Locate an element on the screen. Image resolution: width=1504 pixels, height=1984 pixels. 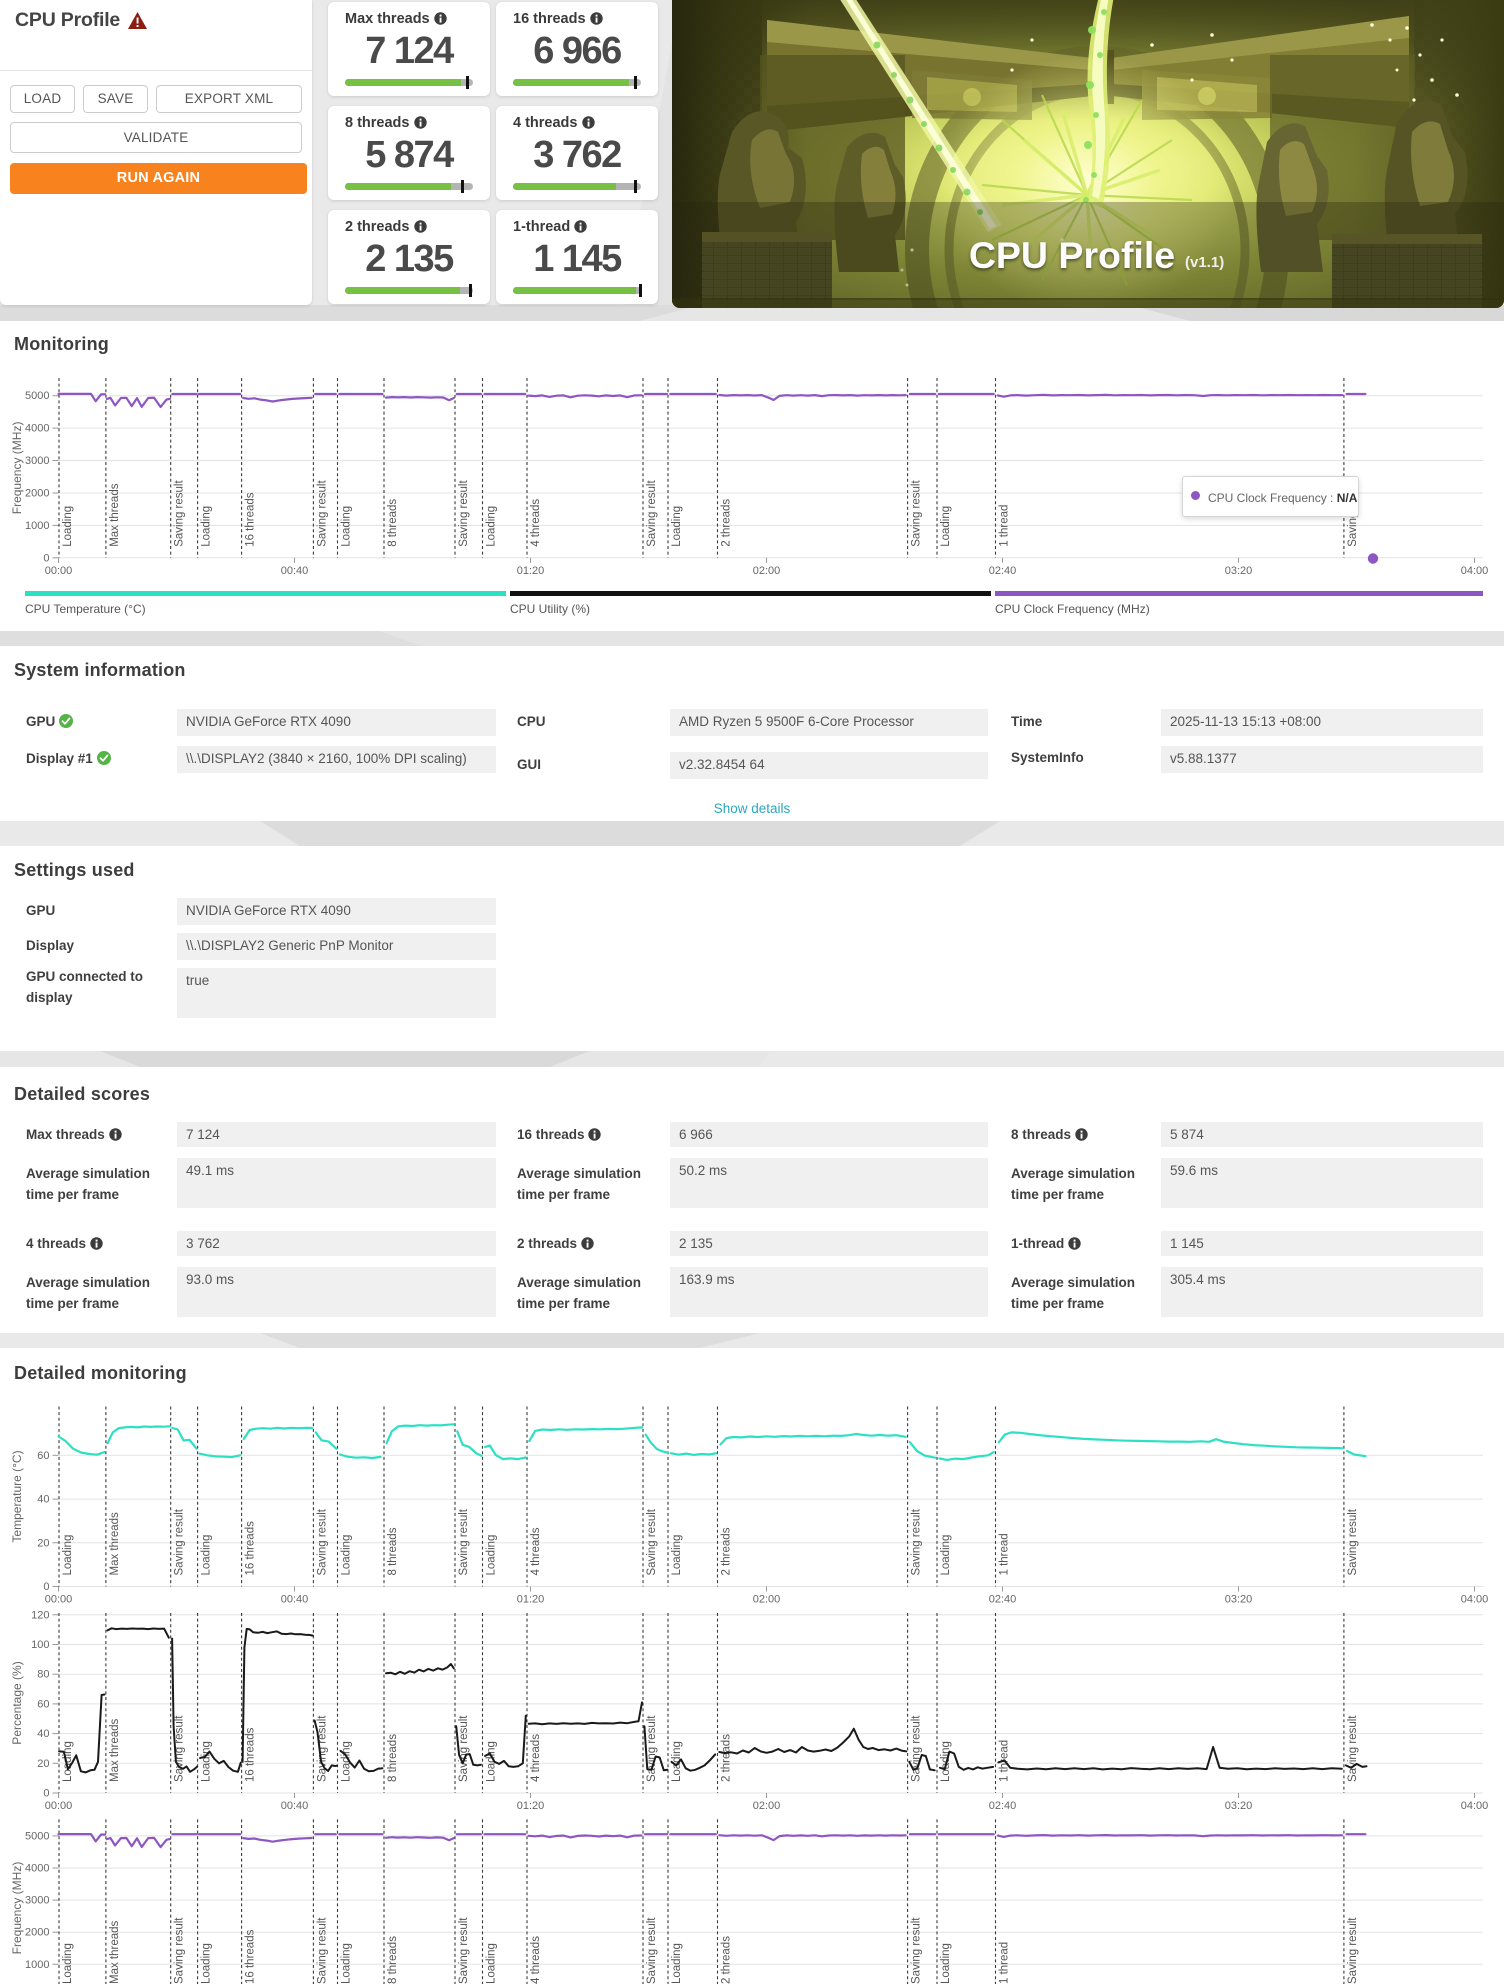
svg-text: (v1.1) is located at coordinates (1204, 262).